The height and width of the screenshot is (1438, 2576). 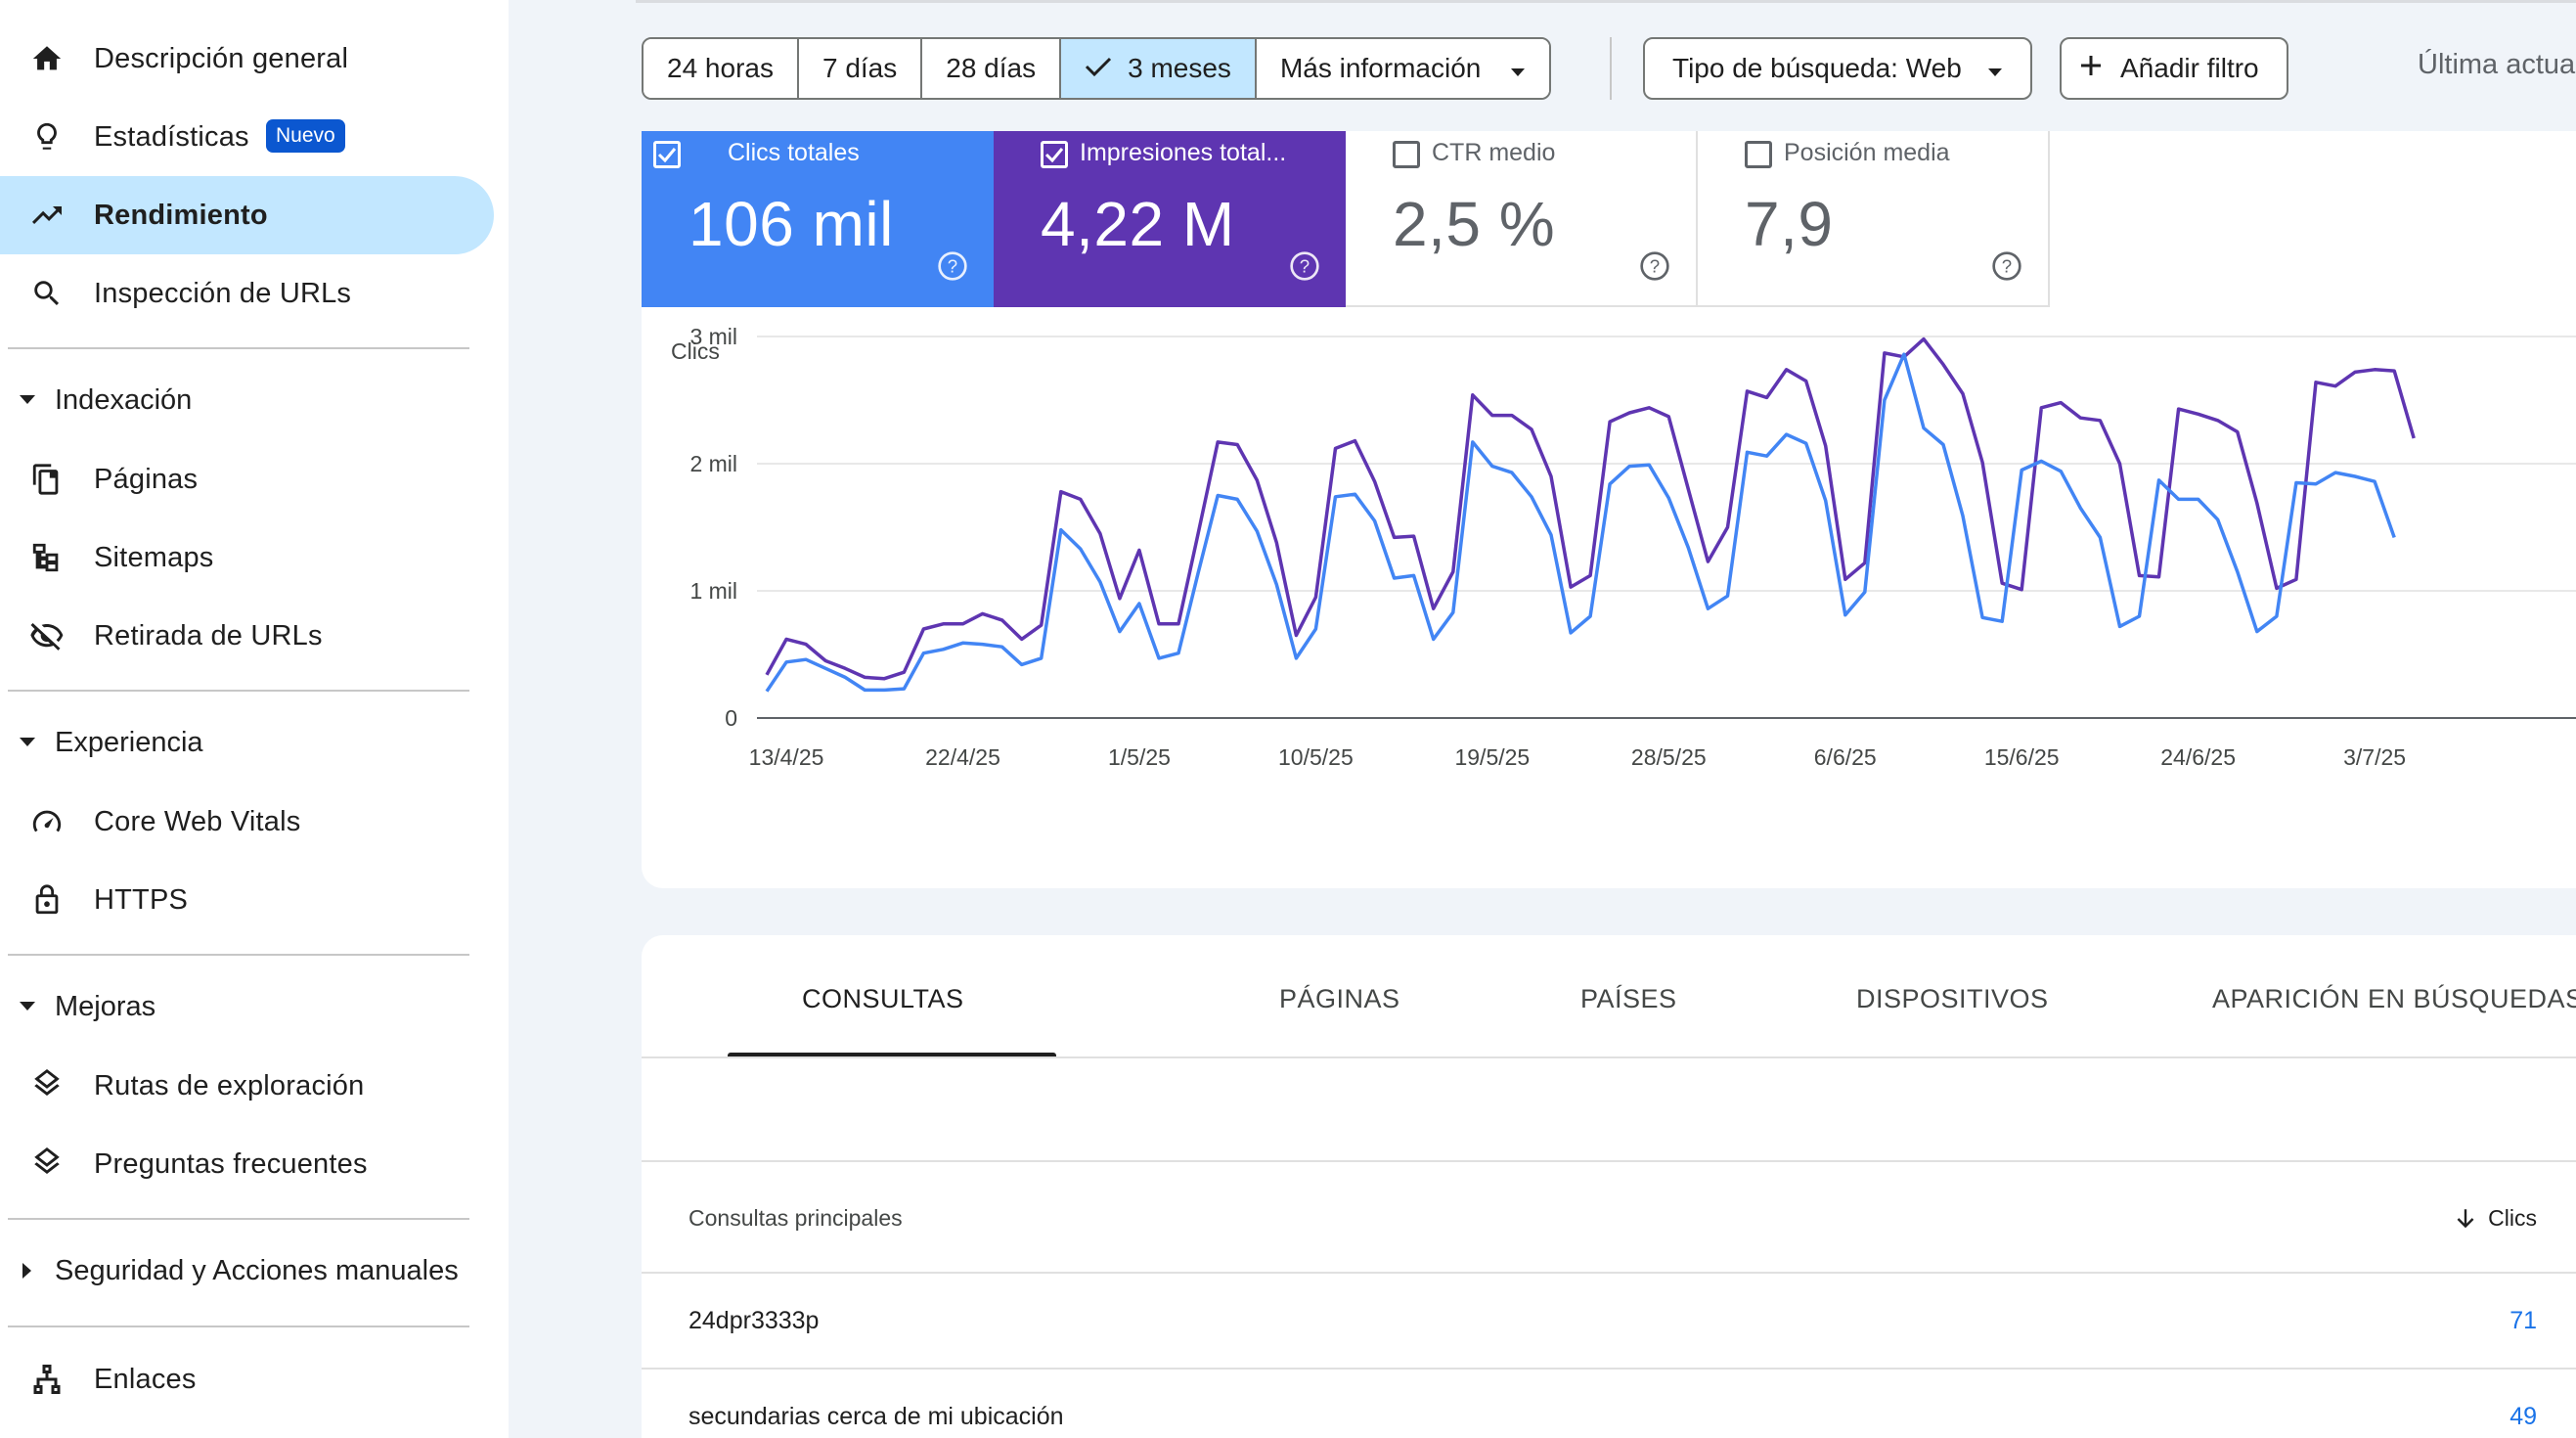 What do you see at coordinates (1669, 757) in the screenshot?
I see `x-tick-label: 28/5/25` at bounding box center [1669, 757].